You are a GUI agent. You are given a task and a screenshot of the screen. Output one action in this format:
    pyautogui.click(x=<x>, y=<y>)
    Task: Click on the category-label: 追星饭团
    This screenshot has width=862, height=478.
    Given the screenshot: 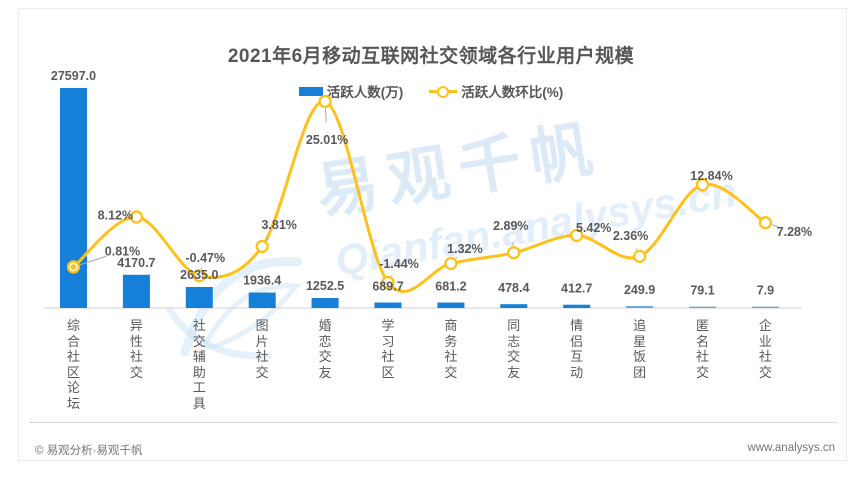 What is the action you would take?
    pyautogui.click(x=640, y=349)
    